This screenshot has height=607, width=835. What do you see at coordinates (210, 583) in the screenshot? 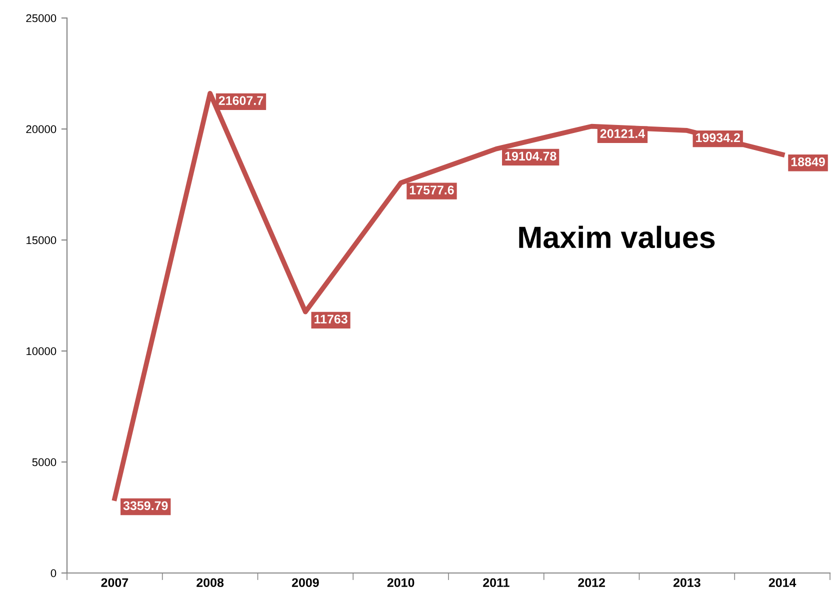
I see `x-tick-label: 2008` at bounding box center [210, 583].